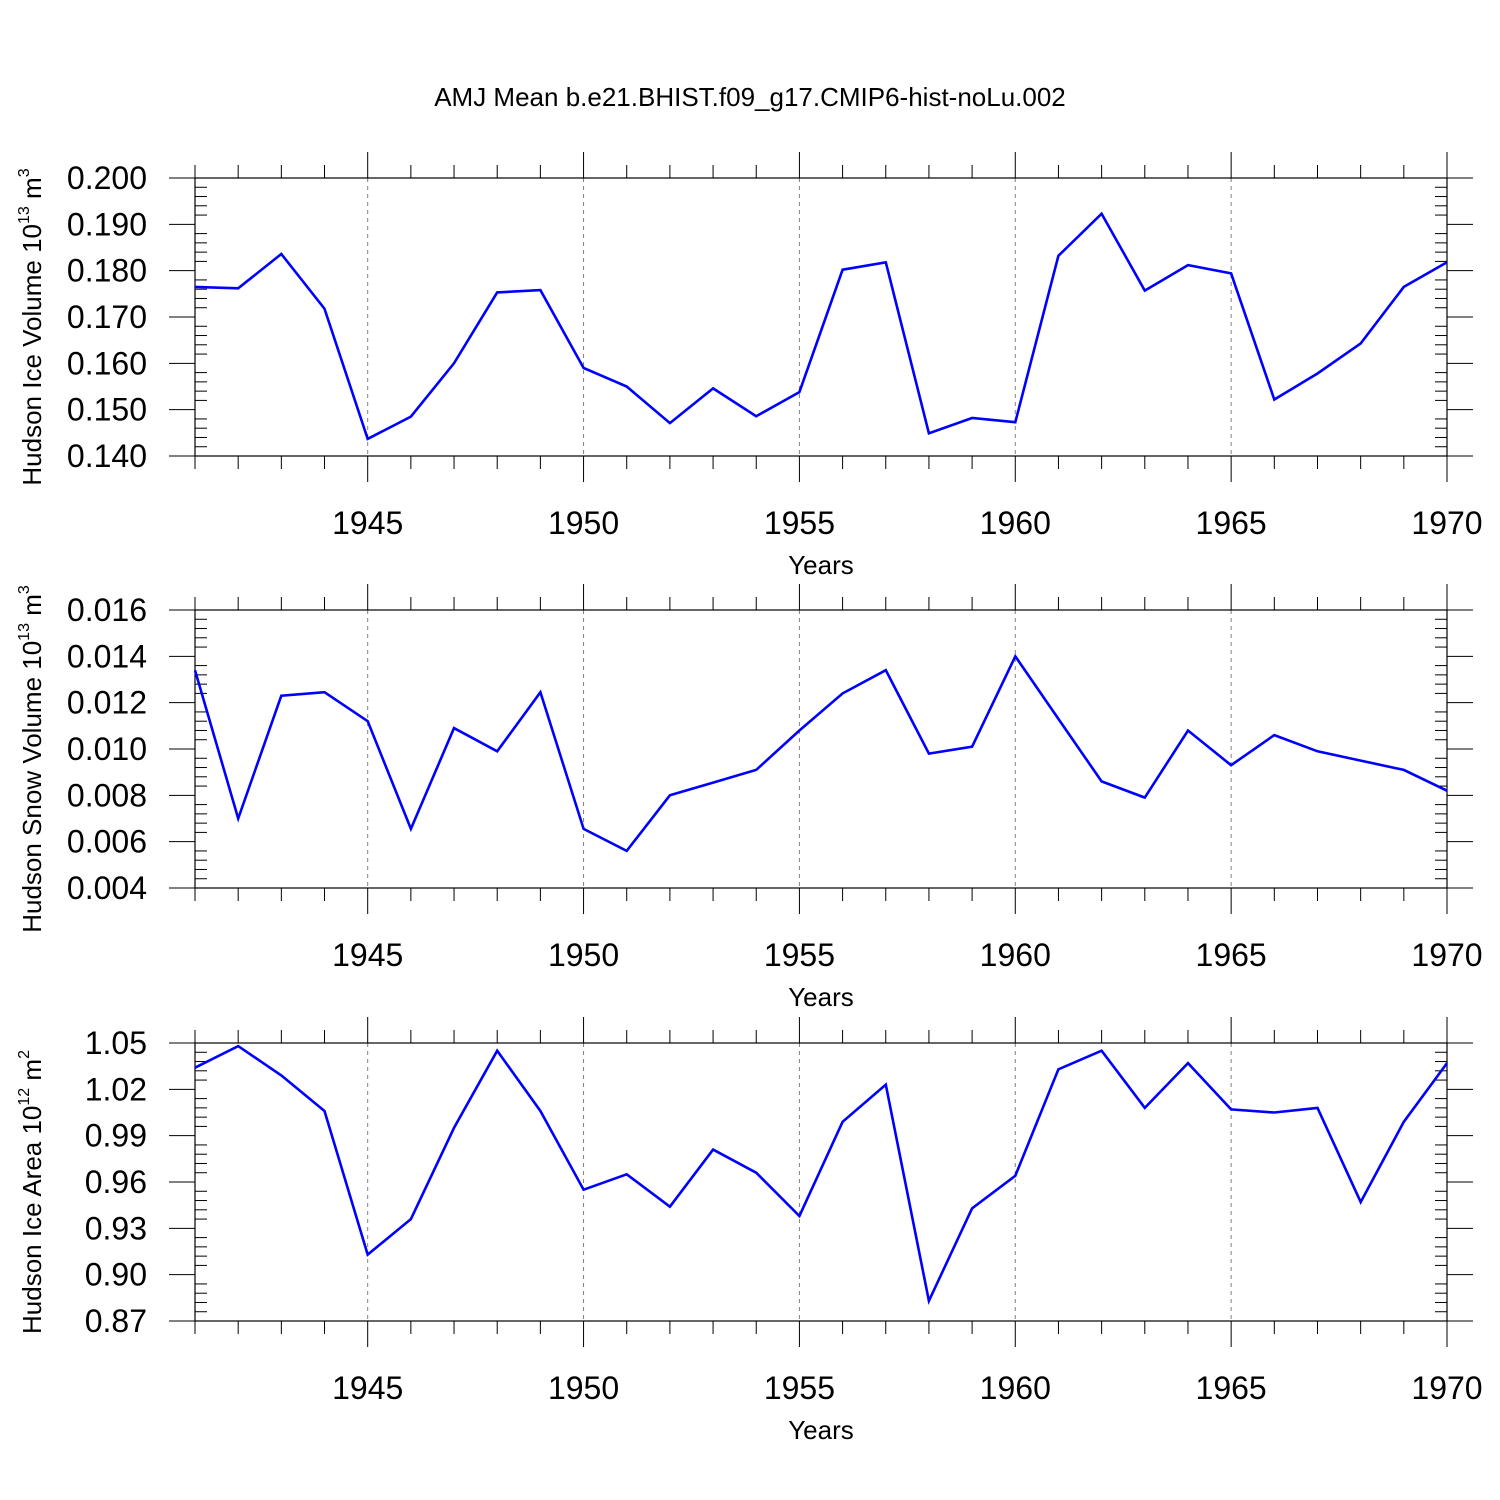  I want to click on y-tick-label: 0.150, so click(107, 410).